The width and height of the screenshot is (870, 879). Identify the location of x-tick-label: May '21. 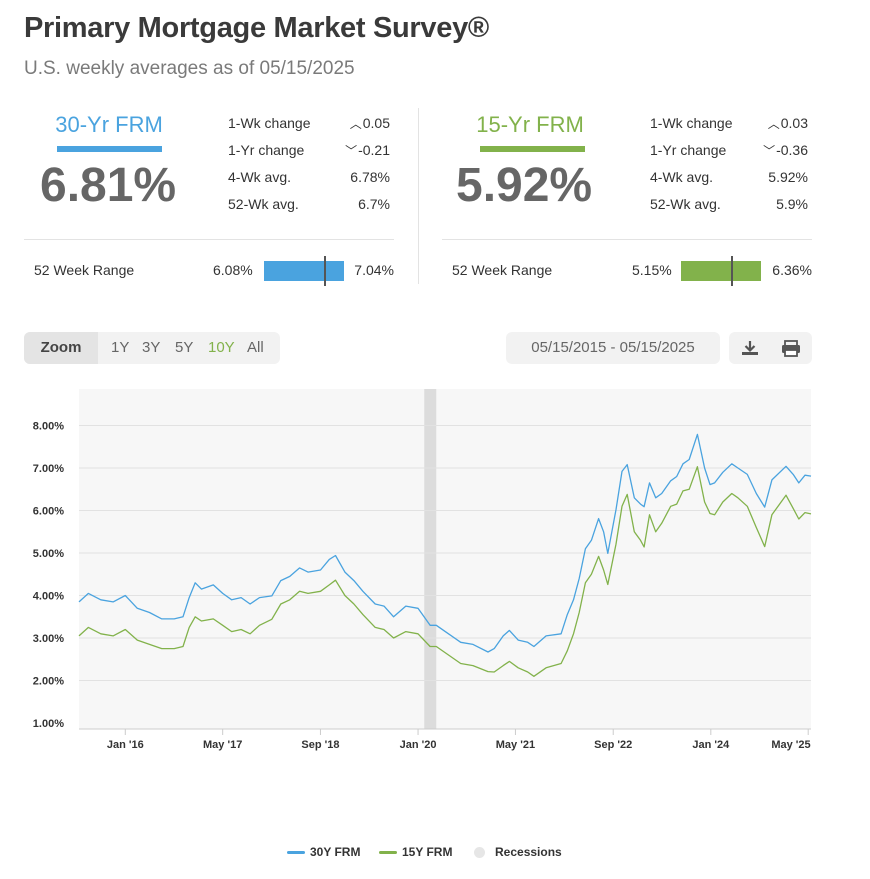
(515, 745).